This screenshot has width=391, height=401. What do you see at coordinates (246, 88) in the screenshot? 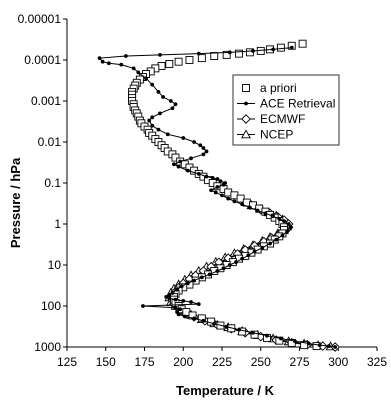
I see `legend-marker-a-priori` at bounding box center [246, 88].